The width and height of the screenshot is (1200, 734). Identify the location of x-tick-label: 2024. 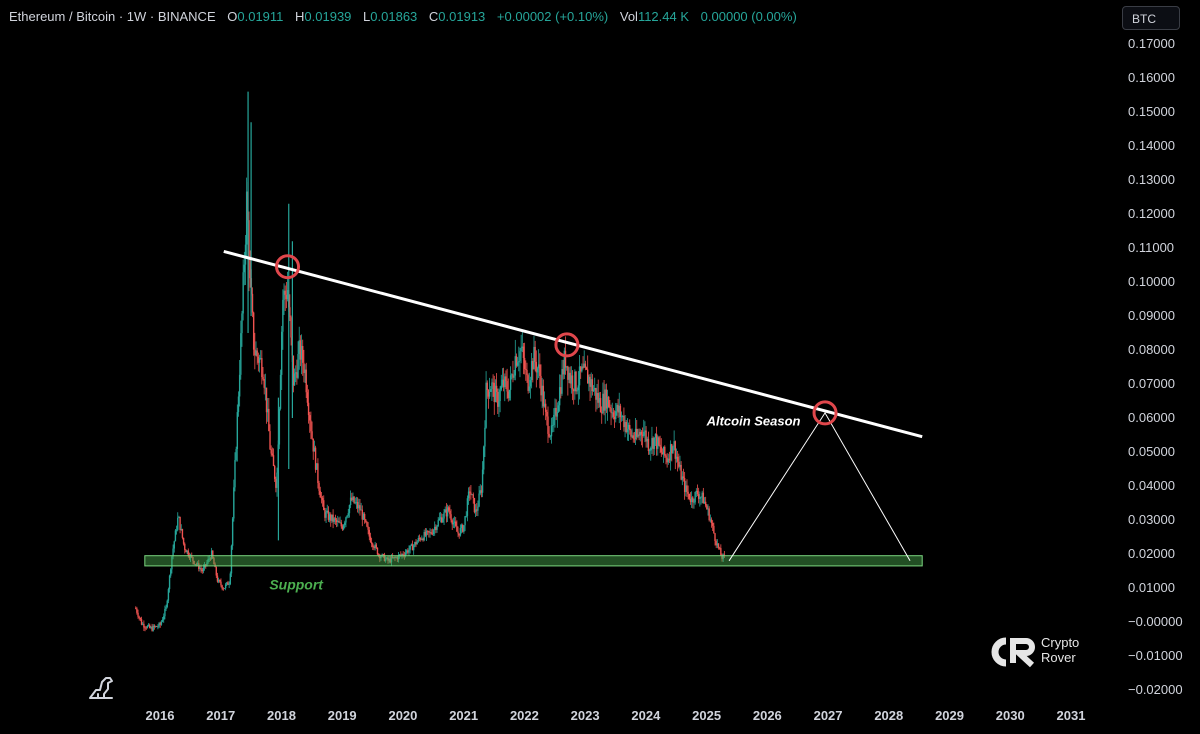
(646, 715).